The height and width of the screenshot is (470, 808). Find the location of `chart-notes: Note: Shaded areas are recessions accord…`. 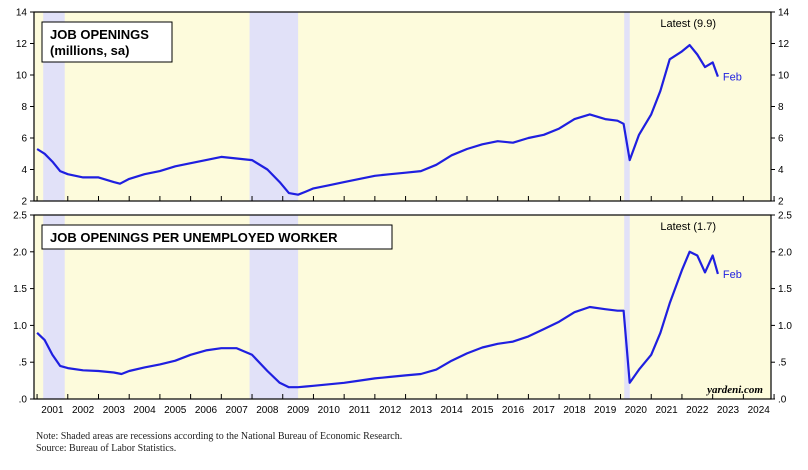

chart-notes: Note: Shaded areas are recessions accord… is located at coordinates (219, 443).